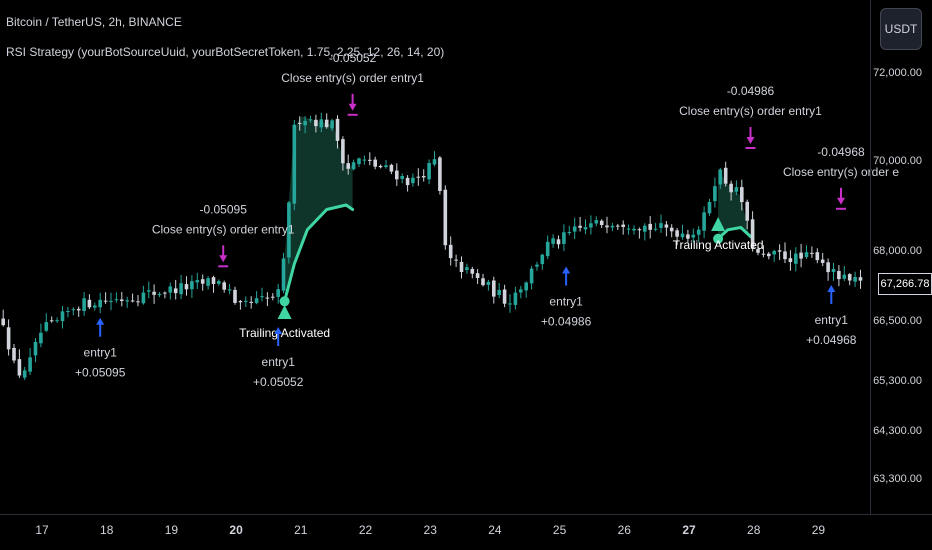 Image resolution: width=932 pixels, height=550 pixels. What do you see at coordinates (905, 284) in the screenshot?
I see `last-price-label: 67,266.78` at bounding box center [905, 284].